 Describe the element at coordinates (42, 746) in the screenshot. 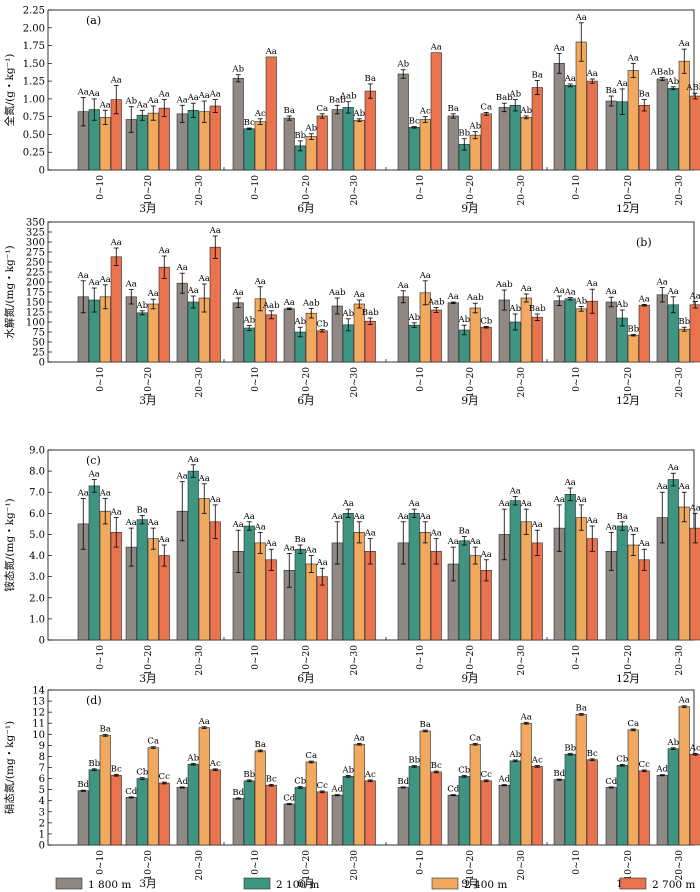

I see `y-tick-label: 9` at that location.